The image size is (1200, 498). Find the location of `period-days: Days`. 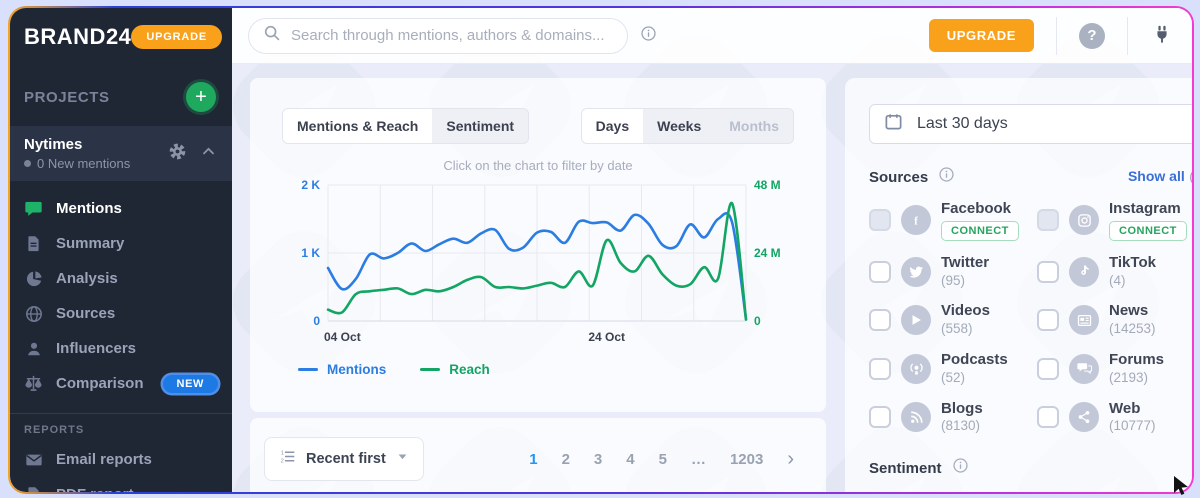

period-days: Days is located at coordinates (612, 126).